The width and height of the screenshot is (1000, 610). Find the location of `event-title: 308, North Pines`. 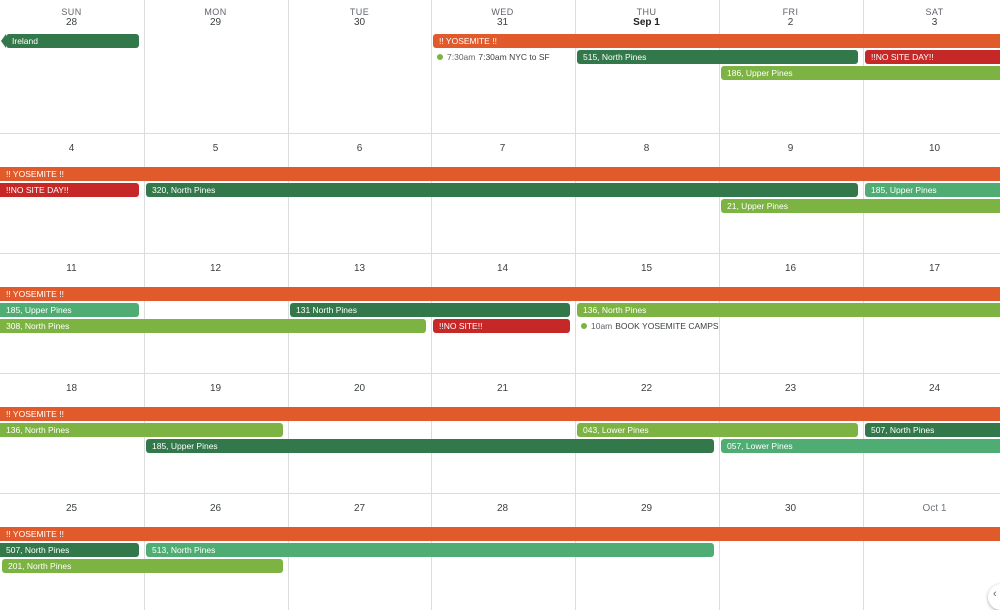

event-title: 308, North Pines is located at coordinates (38, 326).